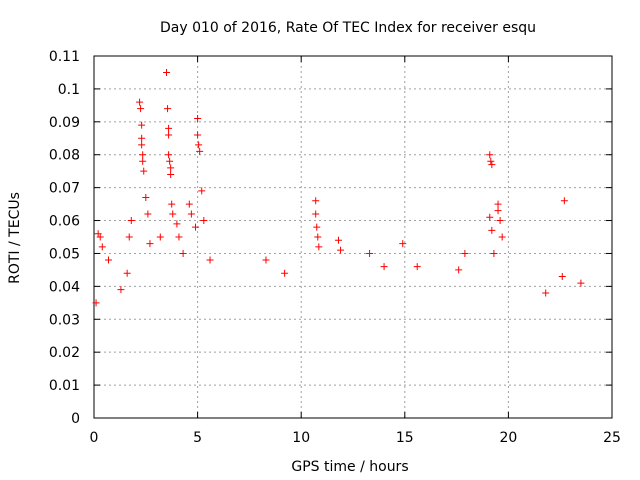 This screenshot has height=480, width=640. What do you see at coordinates (64, 353) in the screenshot?
I see `y-tick-label: 0.02` at bounding box center [64, 353].